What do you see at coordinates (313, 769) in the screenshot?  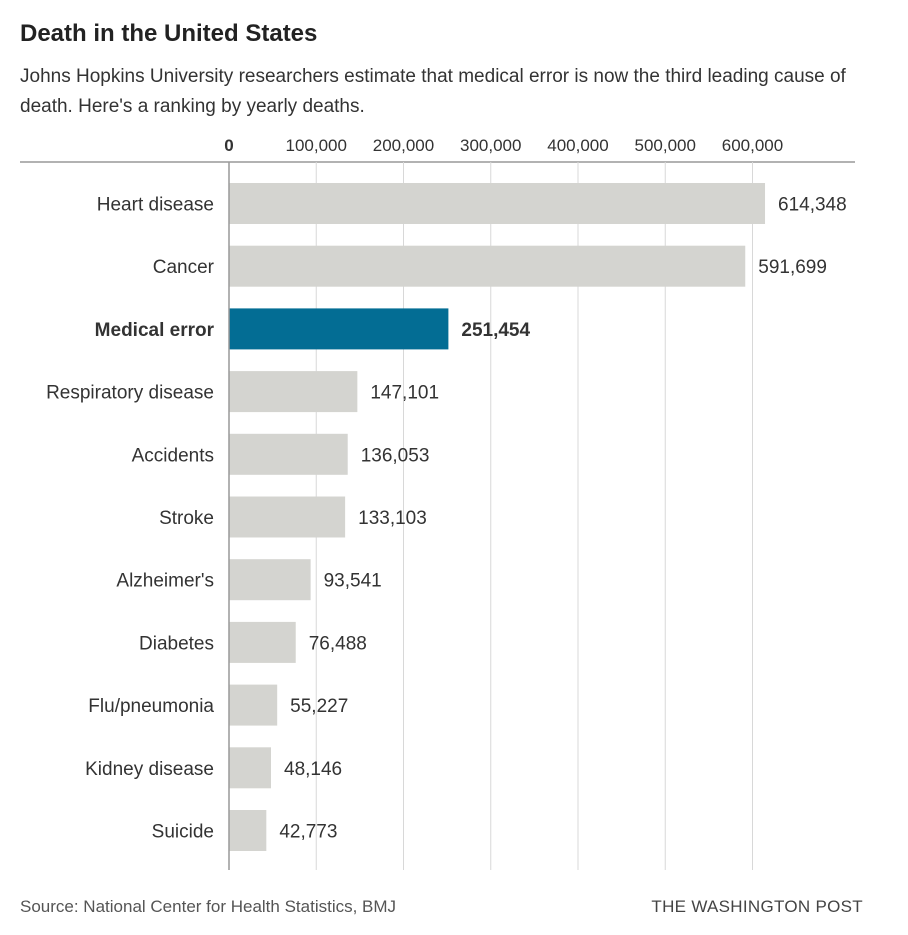 I see `value-label: 48,146` at bounding box center [313, 769].